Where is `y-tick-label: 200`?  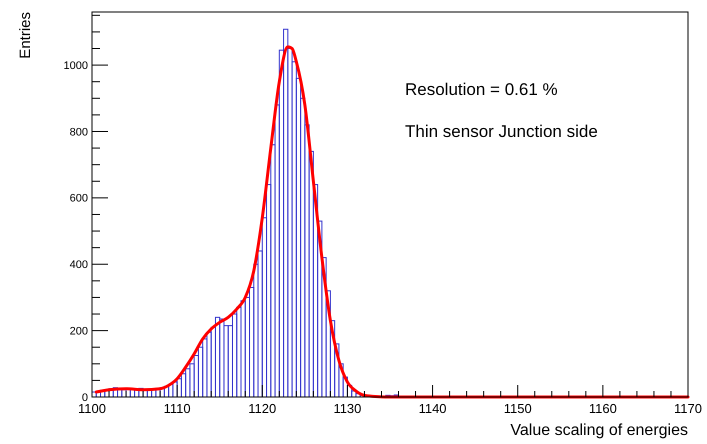 y-tick-label: 200 is located at coordinates (79, 331).